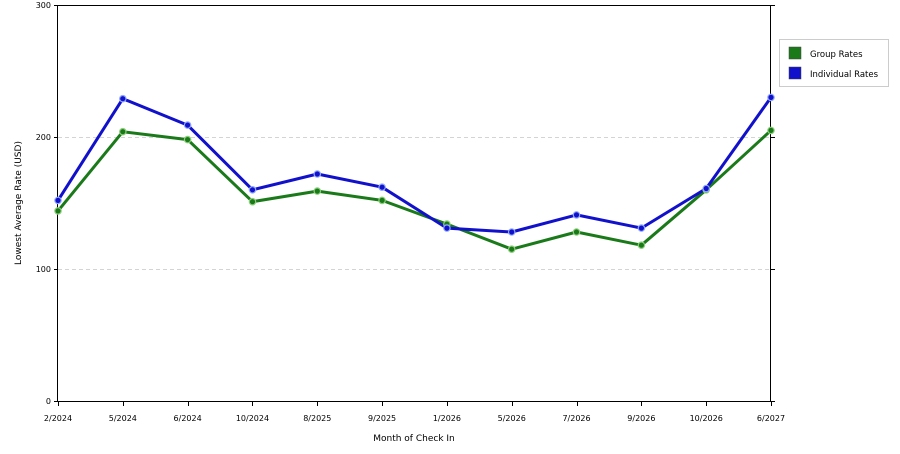  Describe the element at coordinates (48, 401) in the screenshot. I see `y-tick-label: 0` at that location.